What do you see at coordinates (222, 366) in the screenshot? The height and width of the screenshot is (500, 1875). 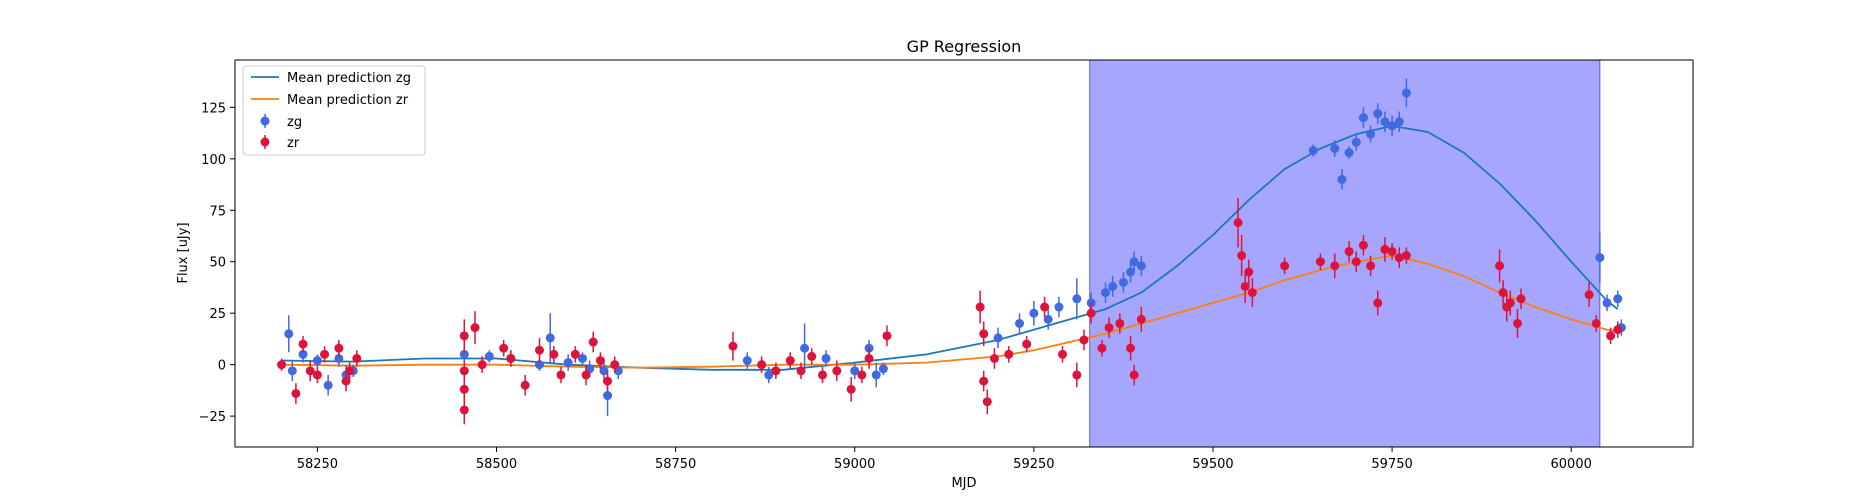 I see `y-tick-label: 0` at bounding box center [222, 366].